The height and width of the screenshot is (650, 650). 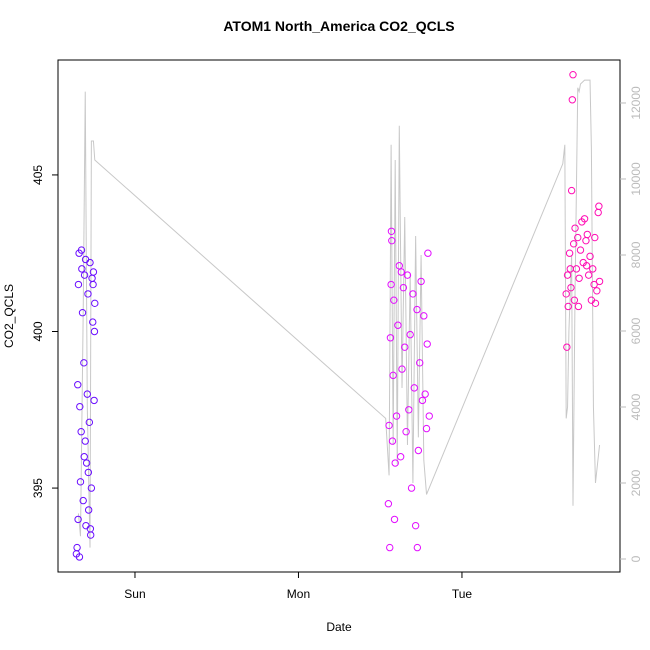 What do you see at coordinates (636, 179) in the screenshot?
I see `y2-tick-label: 10000` at bounding box center [636, 179].